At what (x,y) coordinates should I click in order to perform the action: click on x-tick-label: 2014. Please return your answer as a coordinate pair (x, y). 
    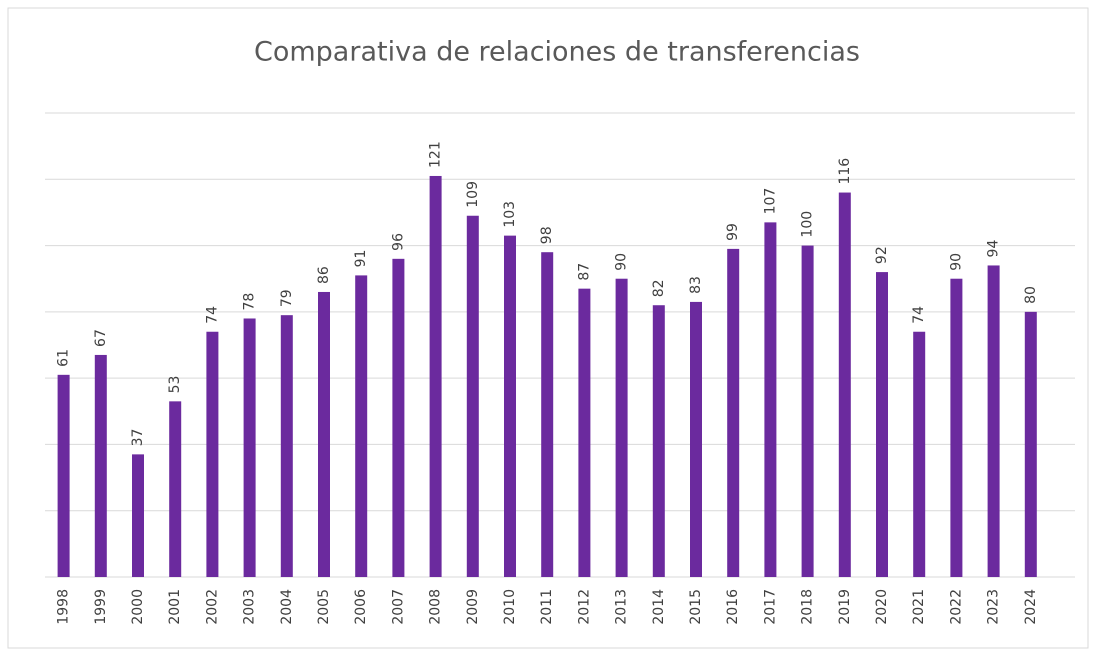
    Looking at the image, I should click on (659, 607).